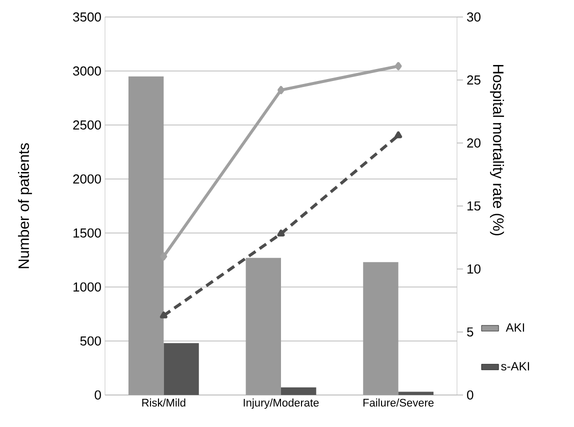  I want to click on x-tick-label: Injury/Moderate, so click(281, 403).